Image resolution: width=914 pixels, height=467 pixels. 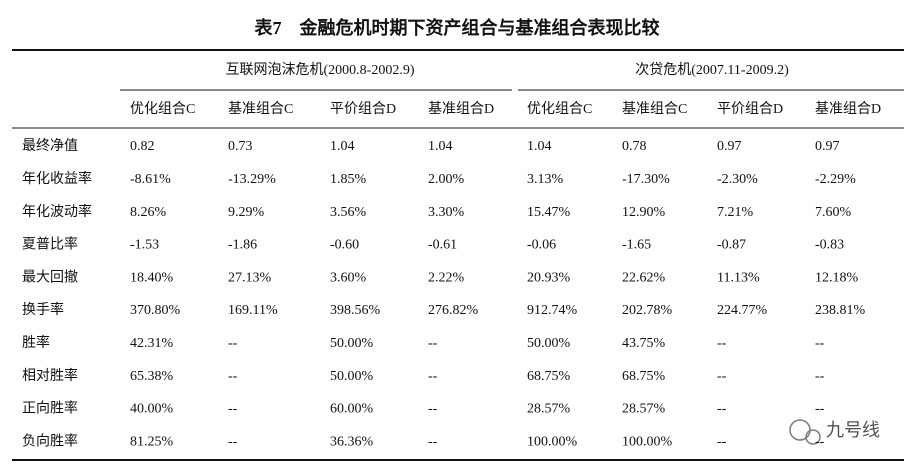 I want to click on cell: -1.53, so click(x=144, y=245).